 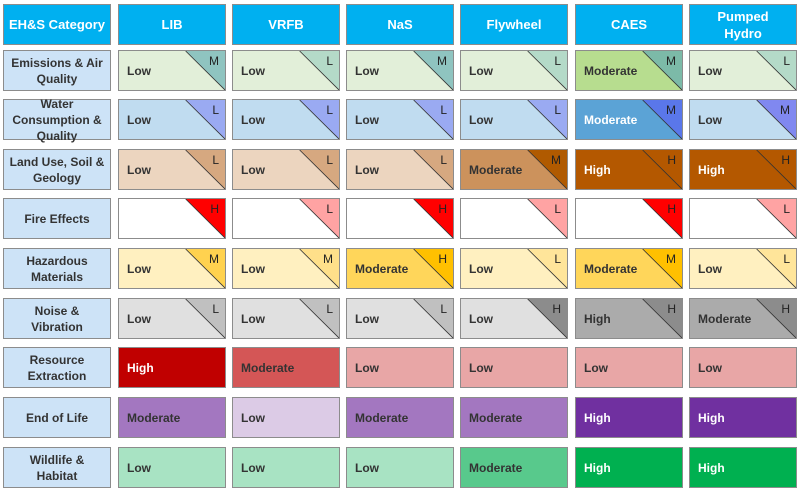 What do you see at coordinates (400, 268) in the screenshot?
I see `rating-cell: H Moderate` at bounding box center [400, 268].